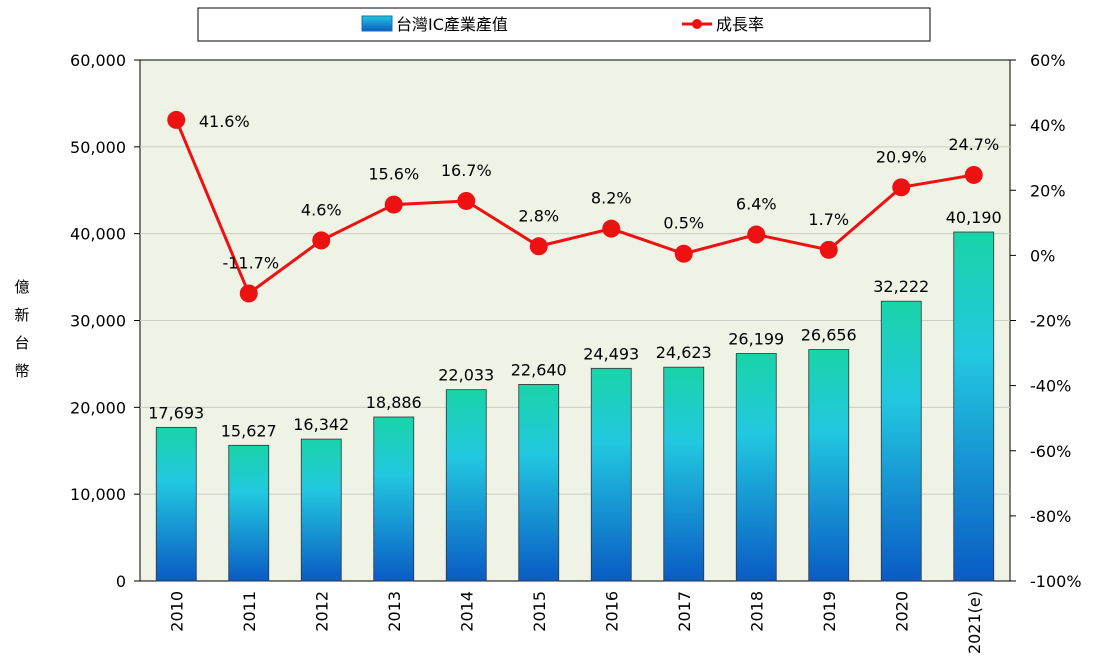 The width and height of the screenshot is (1096, 671). Describe the element at coordinates (901, 611) in the screenshot. I see `x-tick-label: 2020` at that location.